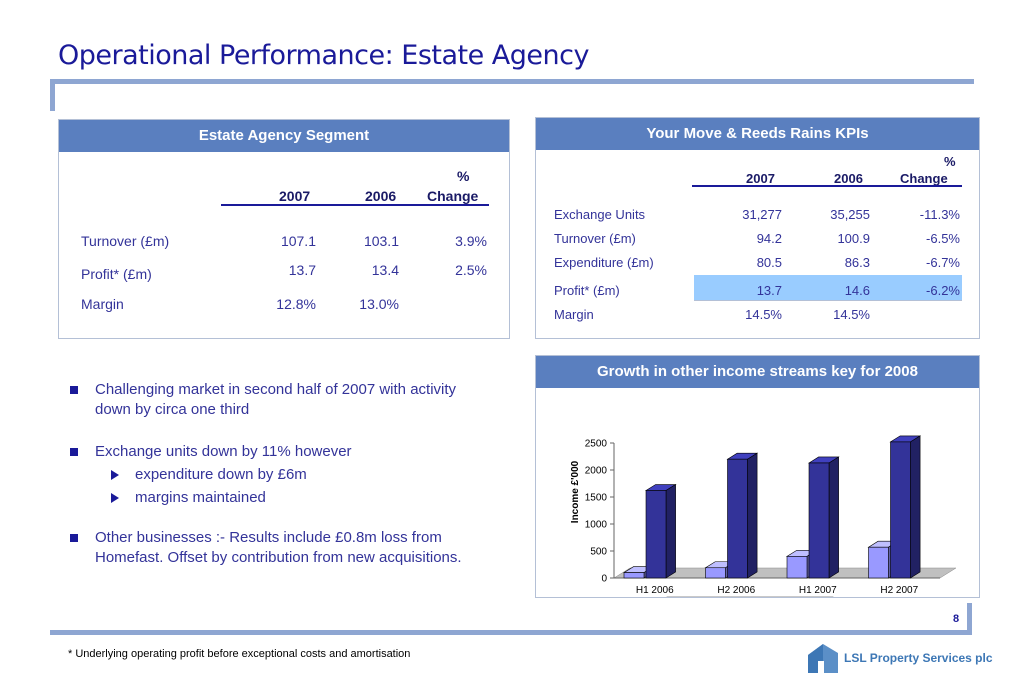 This screenshot has height=682, width=1024. What do you see at coordinates (575, 491) in the screenshot?
I see `chart-ylabel: Income £'000` at bounding box center [575, 491].